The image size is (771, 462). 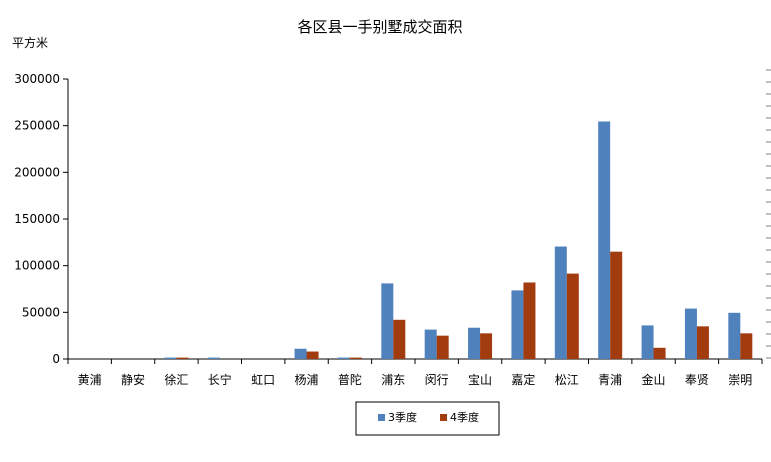 What do you see at coordinates (37, 266) in the screenshot?
I see `y-tick-label: 100000` at bounding box center [37, 266].